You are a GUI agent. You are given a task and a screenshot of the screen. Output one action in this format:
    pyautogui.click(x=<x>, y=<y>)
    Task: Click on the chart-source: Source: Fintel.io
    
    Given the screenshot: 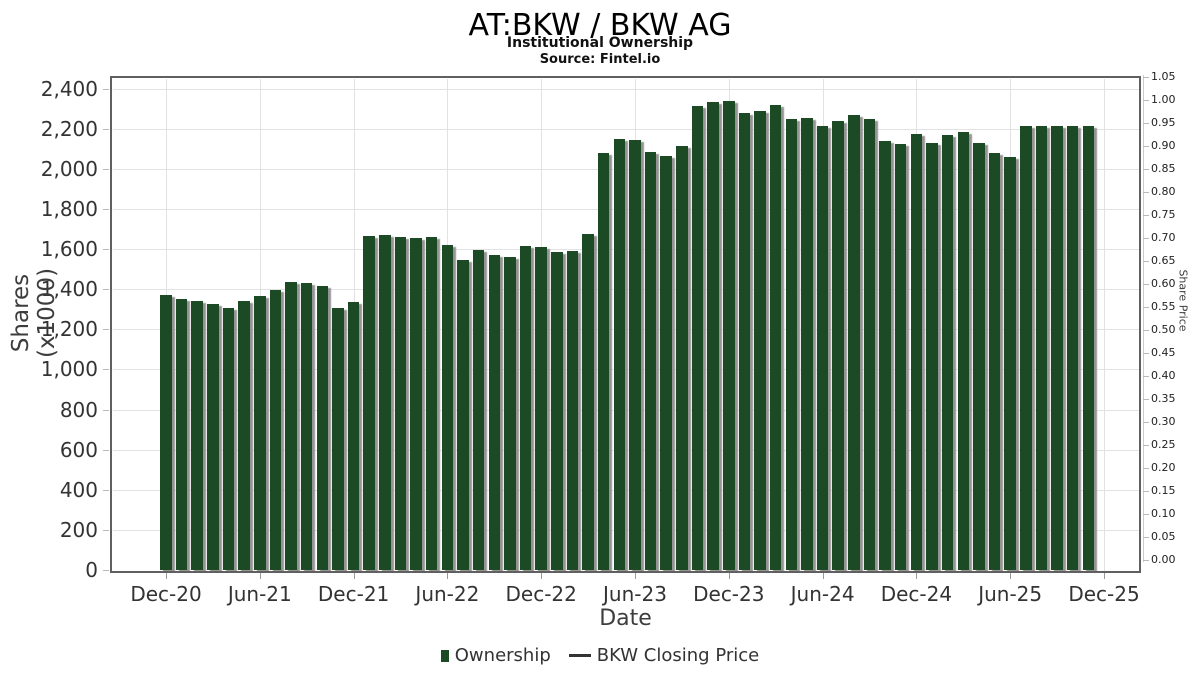 What is the action you would take?
    pyautogui.click(x=600, y=59)
    